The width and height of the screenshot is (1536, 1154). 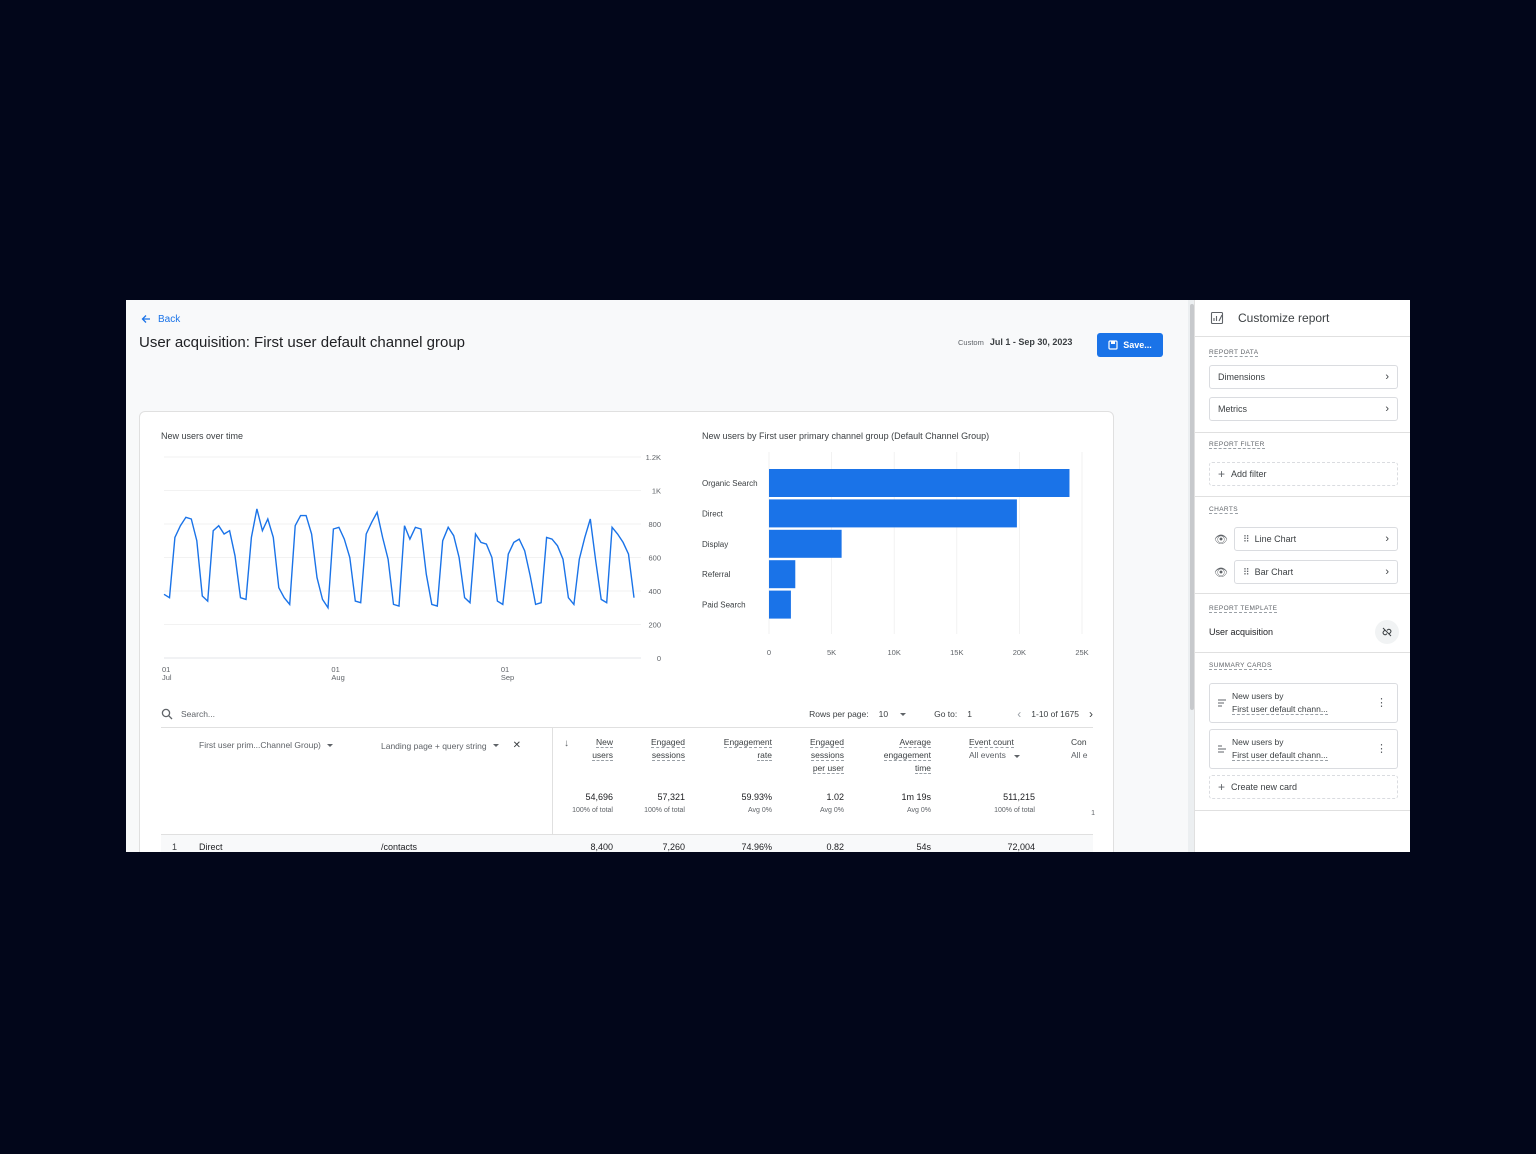 What do you see at coordinates (167, 677) in the screenshot?
I see `x-tick-label: Jul` at bounding box center [167, 677].